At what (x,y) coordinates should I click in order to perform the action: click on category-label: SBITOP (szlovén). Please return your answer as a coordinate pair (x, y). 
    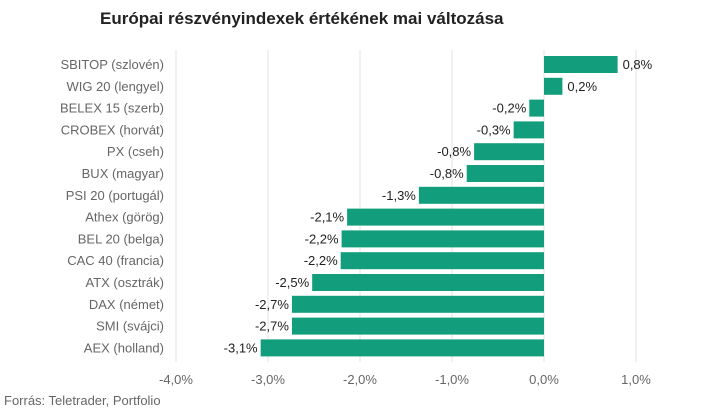
    Looking at the image, I should click on (112, 64).